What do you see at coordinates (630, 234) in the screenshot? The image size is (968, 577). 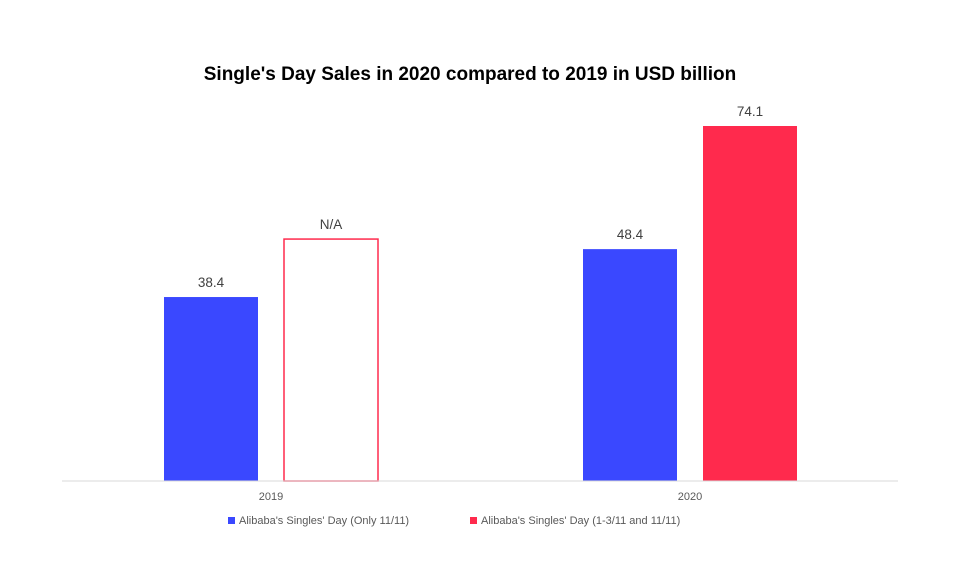 I see `data-label-2020-series-1: 48.4` at bounding box center [630, 234].